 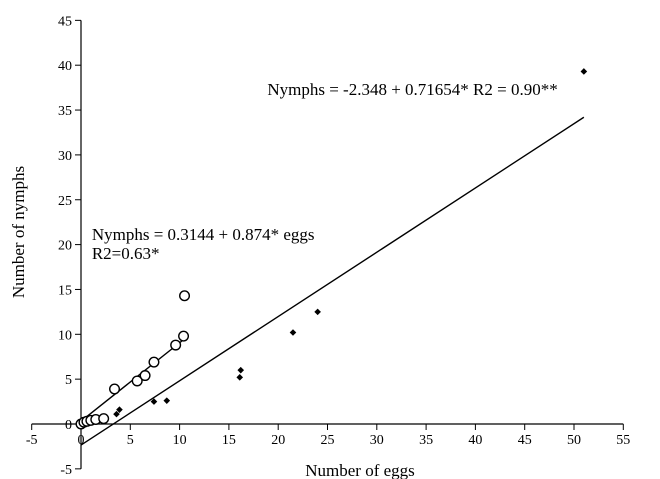 What do you see at coordinates (328, 440) in the screenshot?
I see `x-tick-label: 25` at bounding box center [328, 440].